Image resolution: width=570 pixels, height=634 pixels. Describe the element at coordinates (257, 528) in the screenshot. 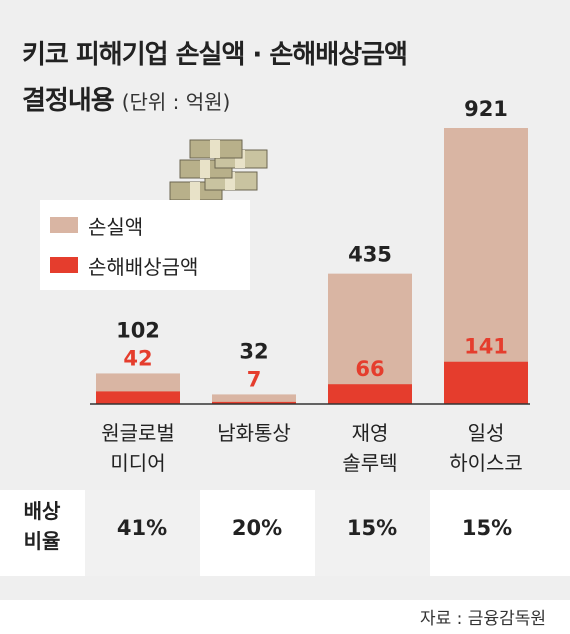

I see `ratio-value-2: 20%` at that location.